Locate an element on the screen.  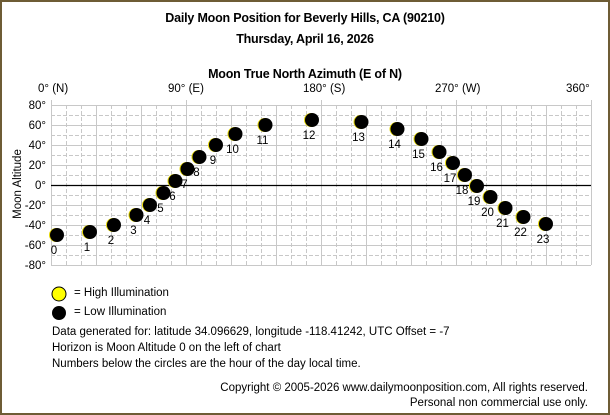
svg-text: -60° is located at coordinates (35, 246).